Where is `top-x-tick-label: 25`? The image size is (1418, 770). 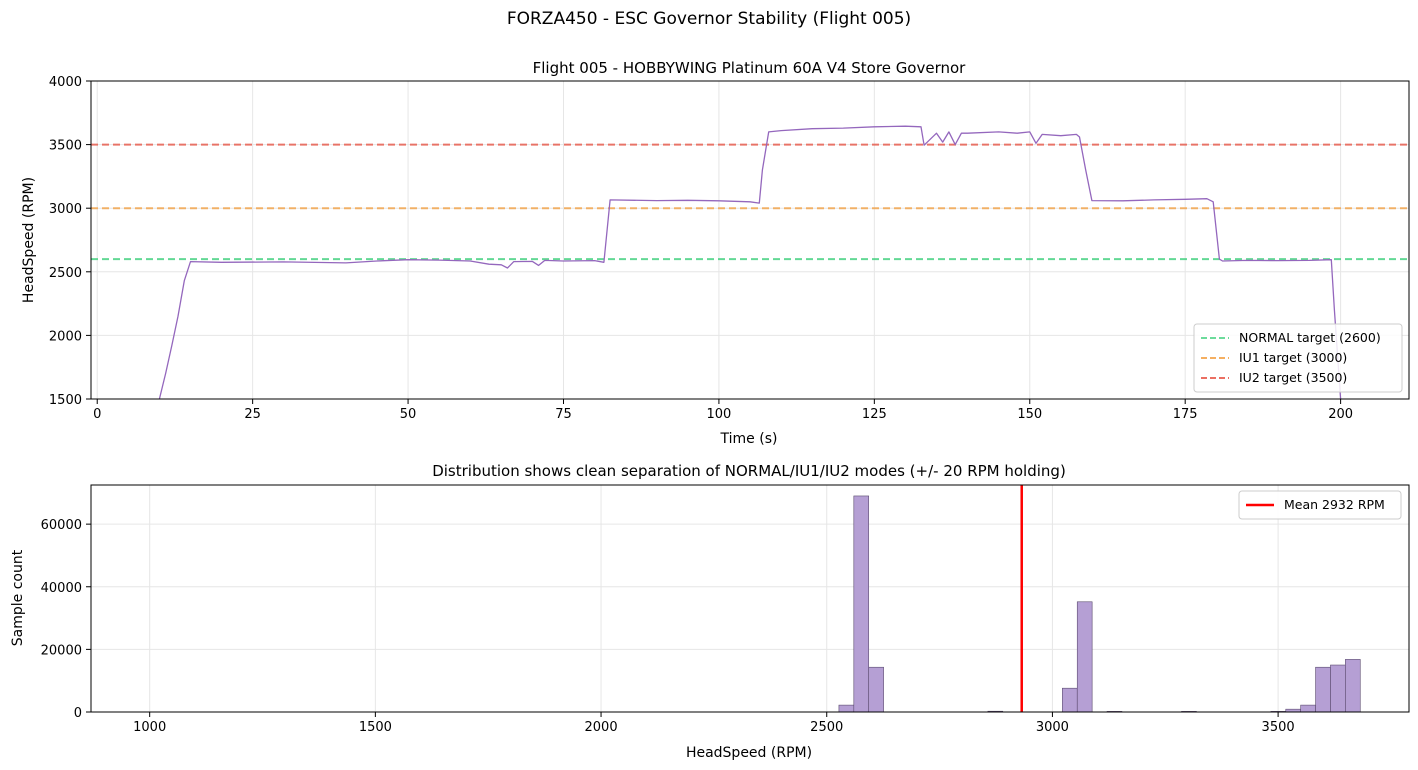
top-x-tick-label: 25 is located at coordinates (252, 414).